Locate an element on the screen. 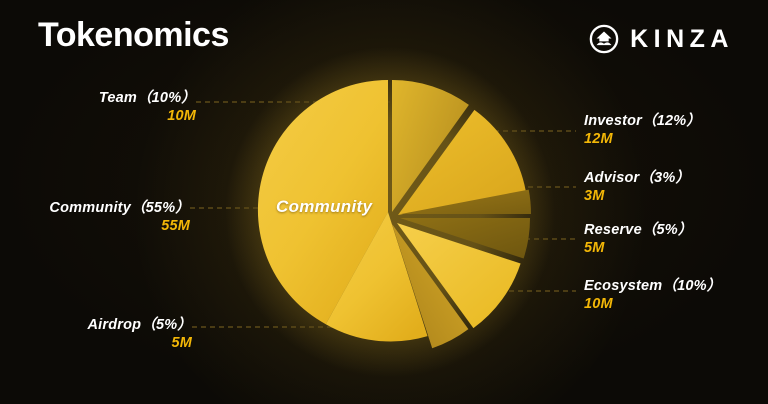 The width and height of the screenshot is (768, 404). callout-airdrop: Airdrop（5%） 5M is located at coordinates (100, 334).